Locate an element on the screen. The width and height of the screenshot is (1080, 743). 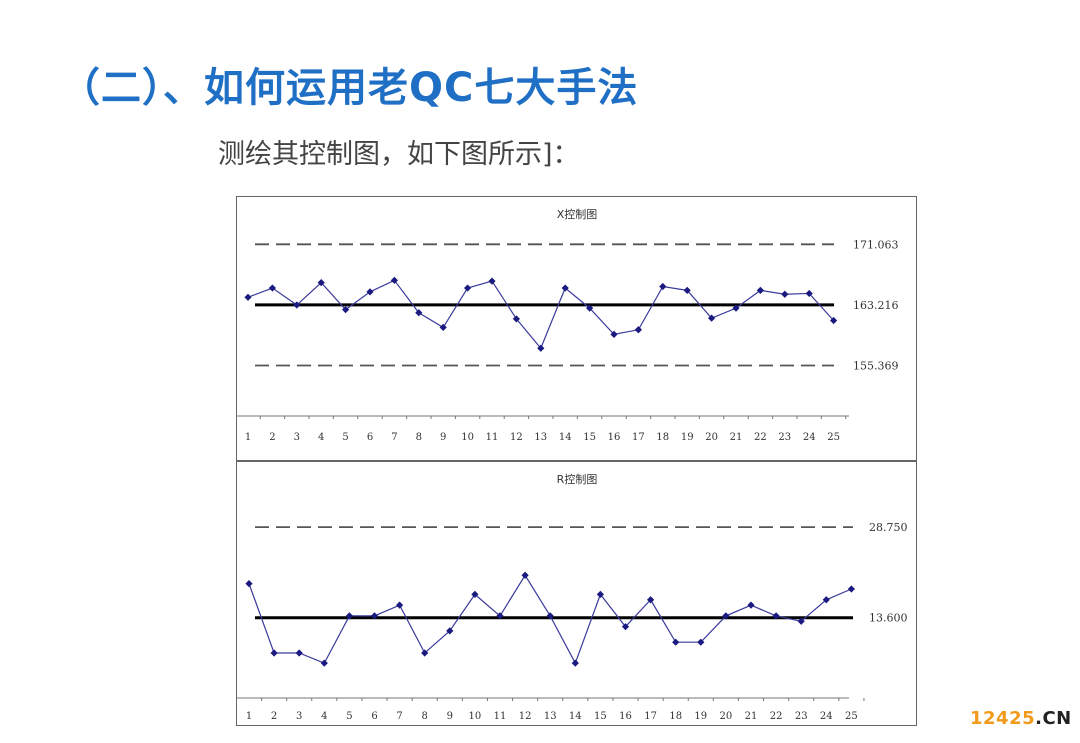
x-x-tick-label: 13 is located at coordinates (540, 437).